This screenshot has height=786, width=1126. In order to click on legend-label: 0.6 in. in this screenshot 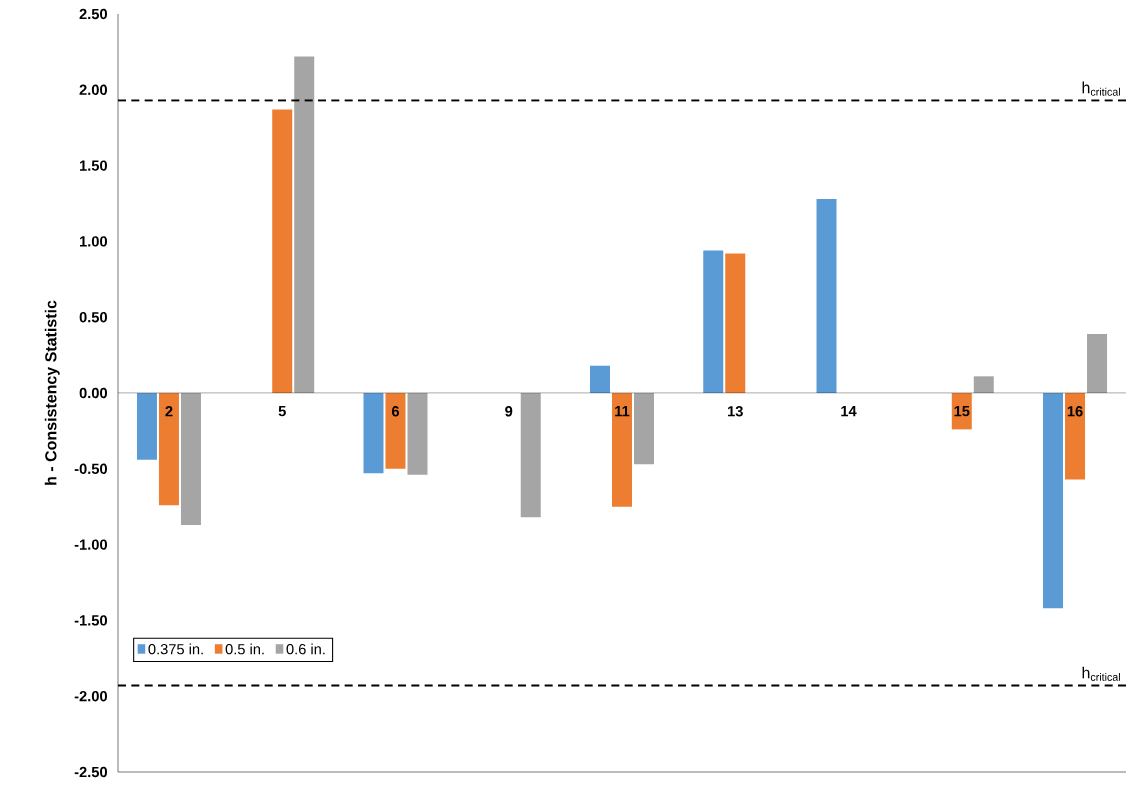, I will do `click(305, 649)`.